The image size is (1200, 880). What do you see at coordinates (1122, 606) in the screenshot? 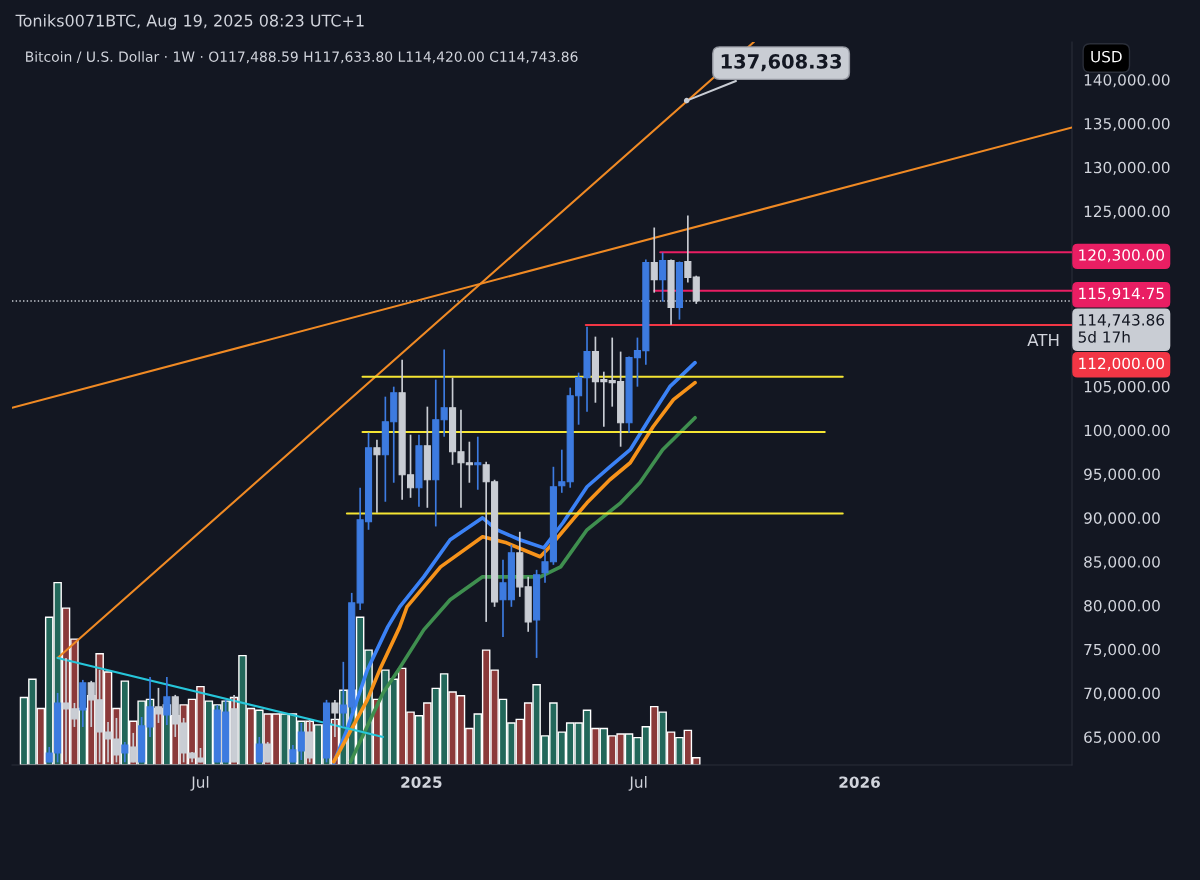
I see `y-tick-label: 80,000.00` at bounding box center [1122, 606].